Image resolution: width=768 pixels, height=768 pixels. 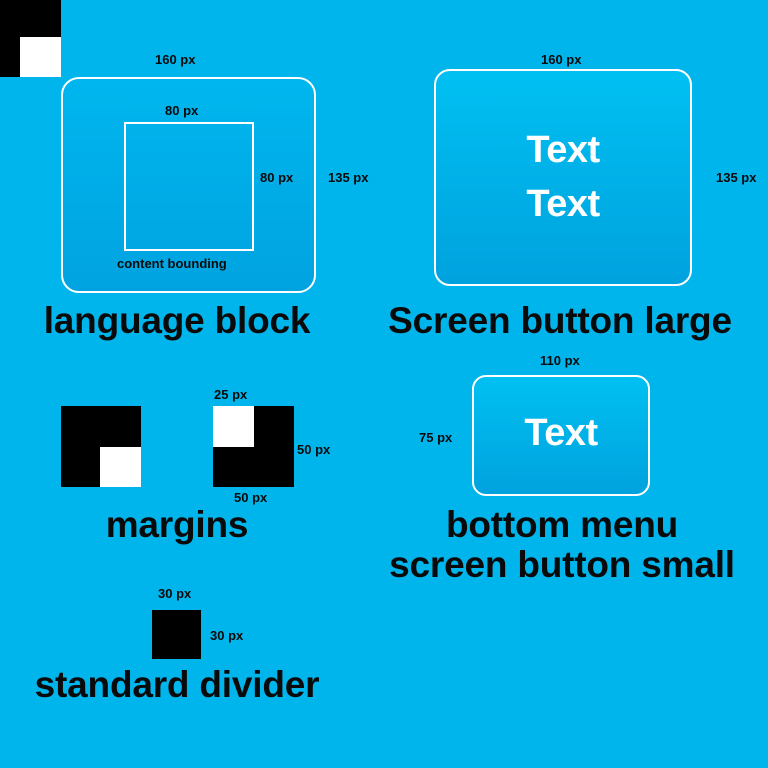 I want to click on language-block, so click(x=188, y=185).